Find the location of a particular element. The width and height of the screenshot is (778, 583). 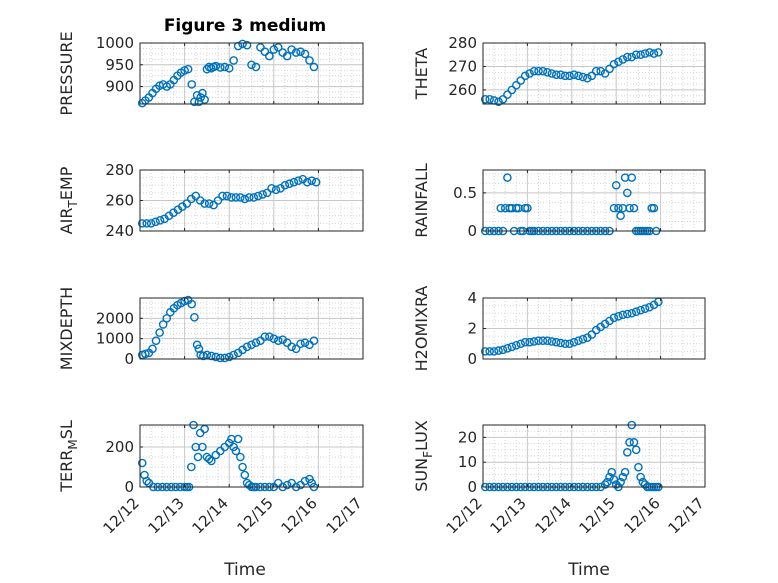

y-tick-label: 280 is located at coordinates (462, 43).